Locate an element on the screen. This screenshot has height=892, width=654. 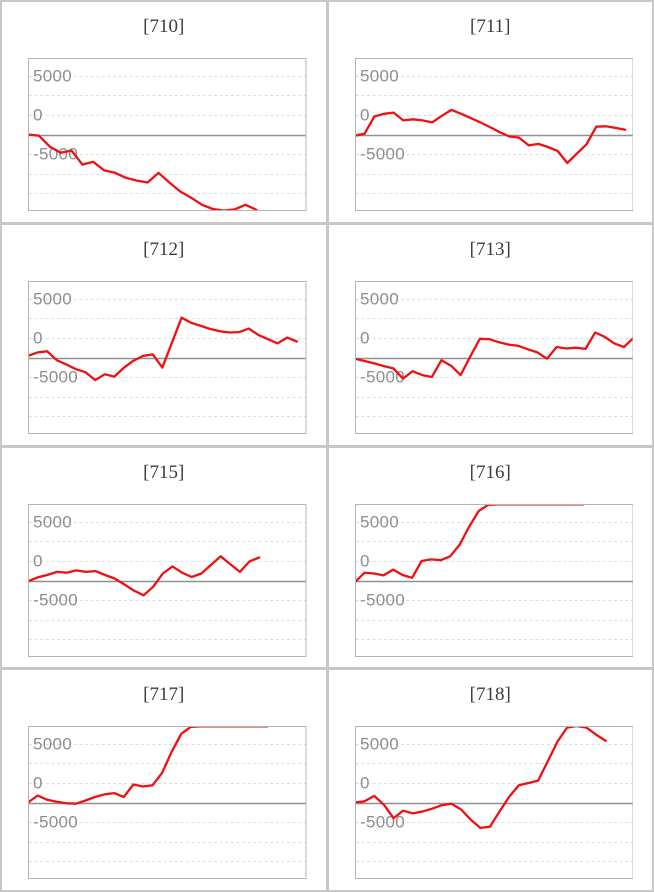
chart-title: [710] is located at coordinates (164, 26).